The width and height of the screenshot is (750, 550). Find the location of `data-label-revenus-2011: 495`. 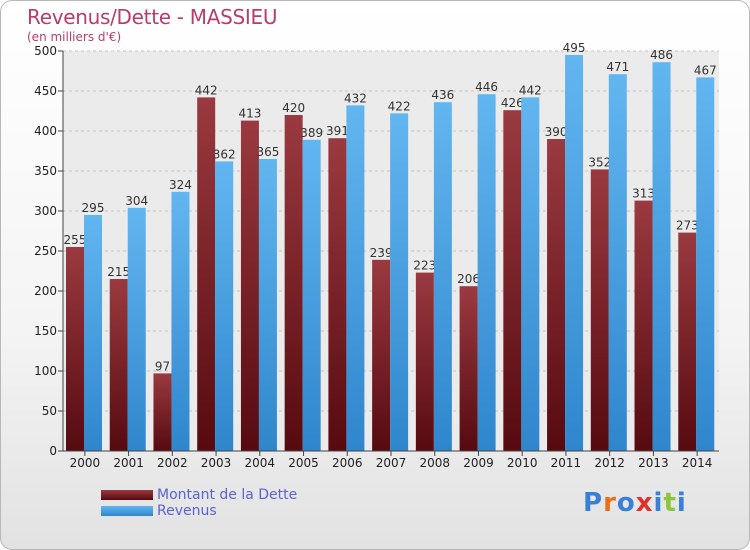

data-label-revenus-2011: 495 is located at coordinates (574, 48).